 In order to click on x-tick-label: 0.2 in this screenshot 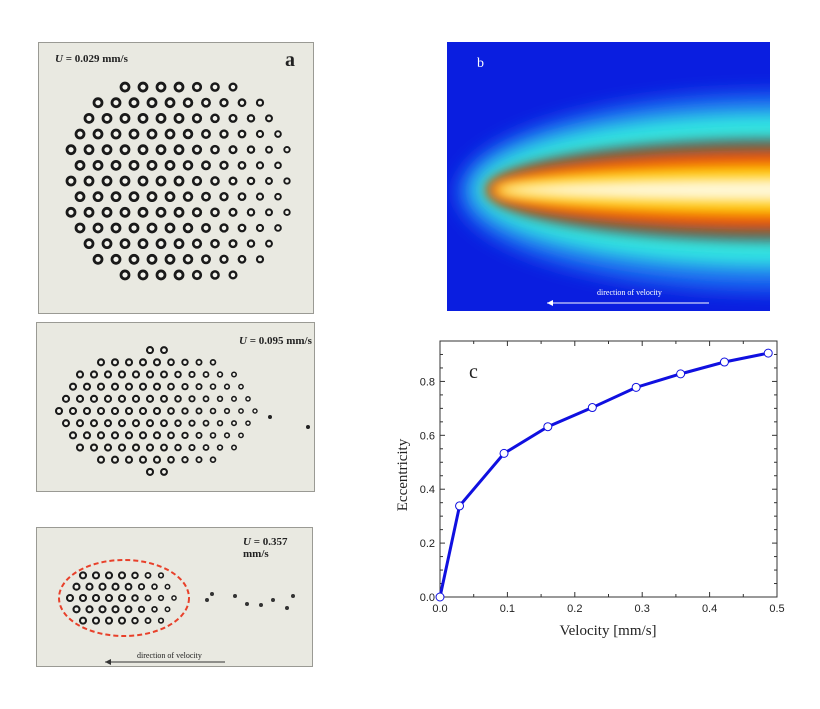, I will do `click(574, 609)`.